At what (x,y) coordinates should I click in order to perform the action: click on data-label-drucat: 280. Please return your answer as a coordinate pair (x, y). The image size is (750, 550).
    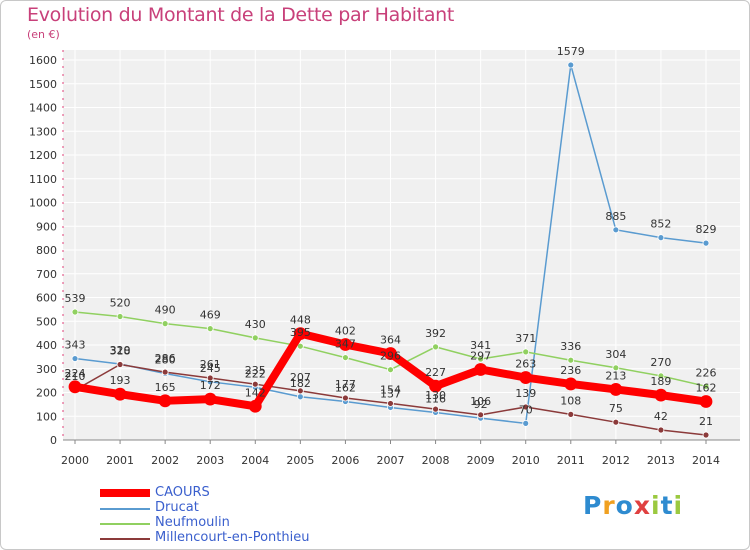
    Looking at the image, I should click on (165, 360).